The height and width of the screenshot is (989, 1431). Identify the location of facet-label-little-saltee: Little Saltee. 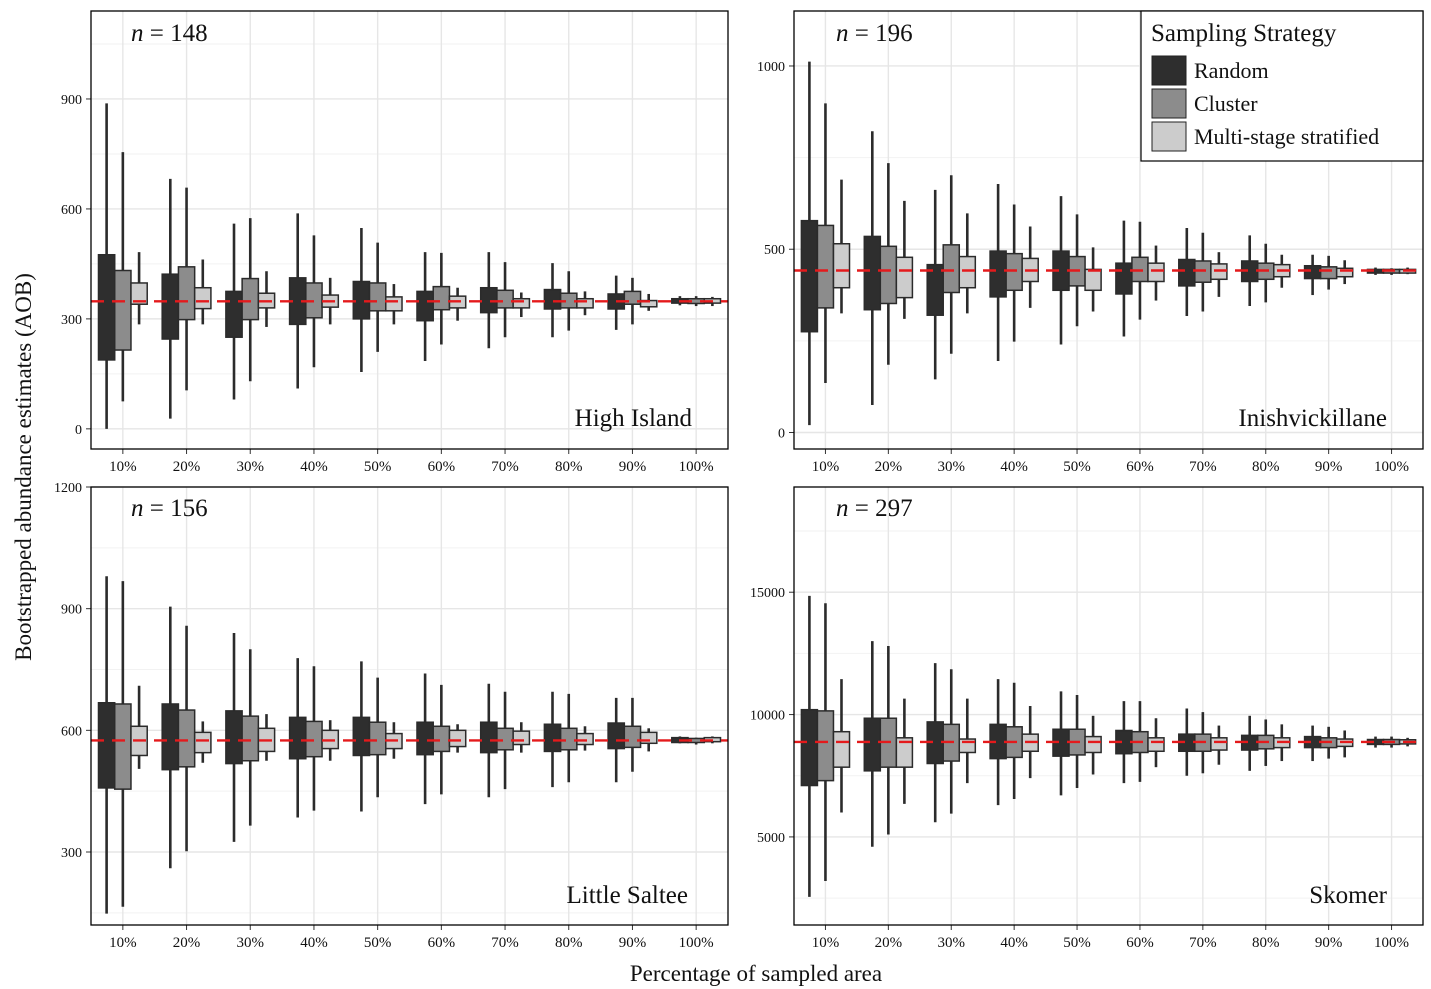
(627, 895).